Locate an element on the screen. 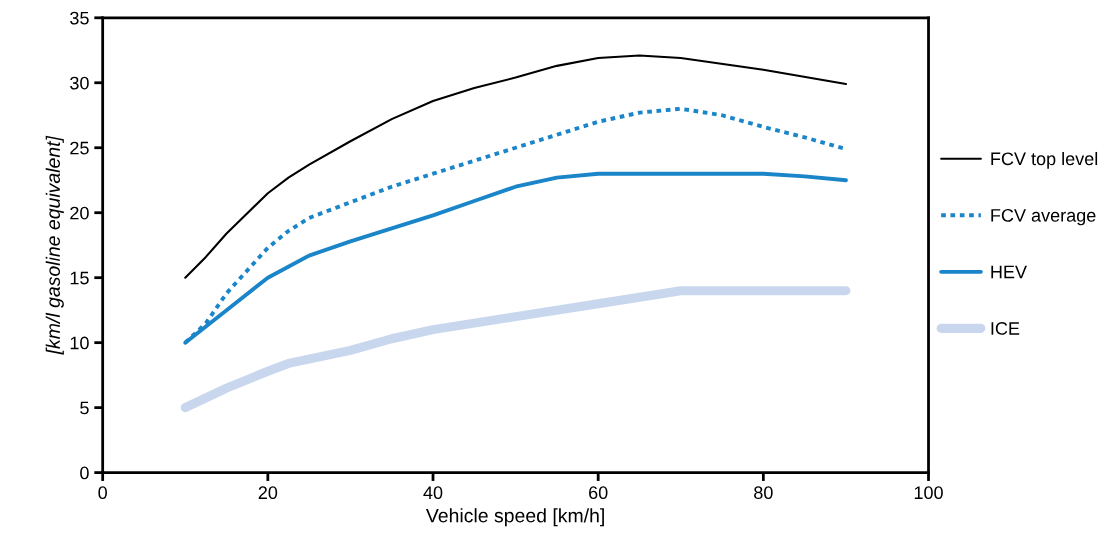 The width and height of the screenshot is (1116, 556). y-tick-label: 35 is located at coordinates (79, 18).